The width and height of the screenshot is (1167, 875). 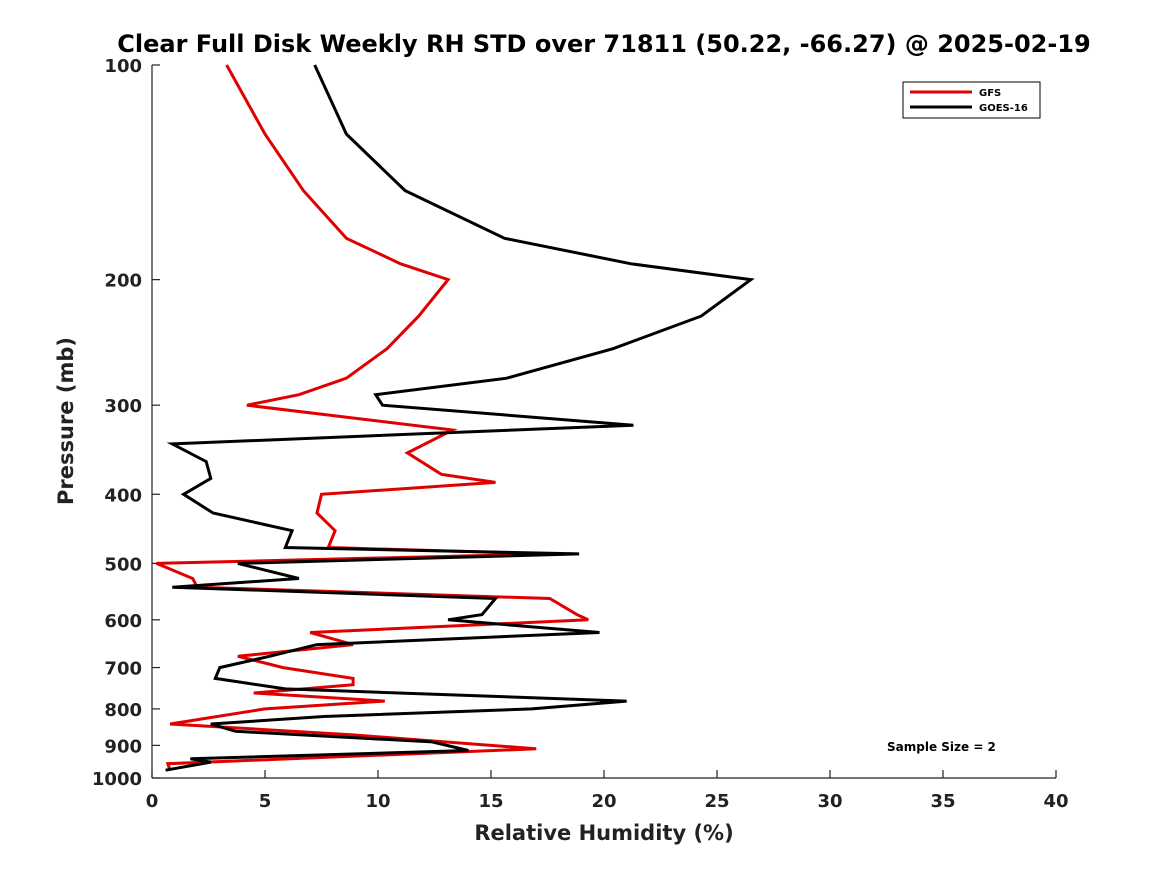 I want to click on legend: GFS GOES-16, so click(x=971, y=100).